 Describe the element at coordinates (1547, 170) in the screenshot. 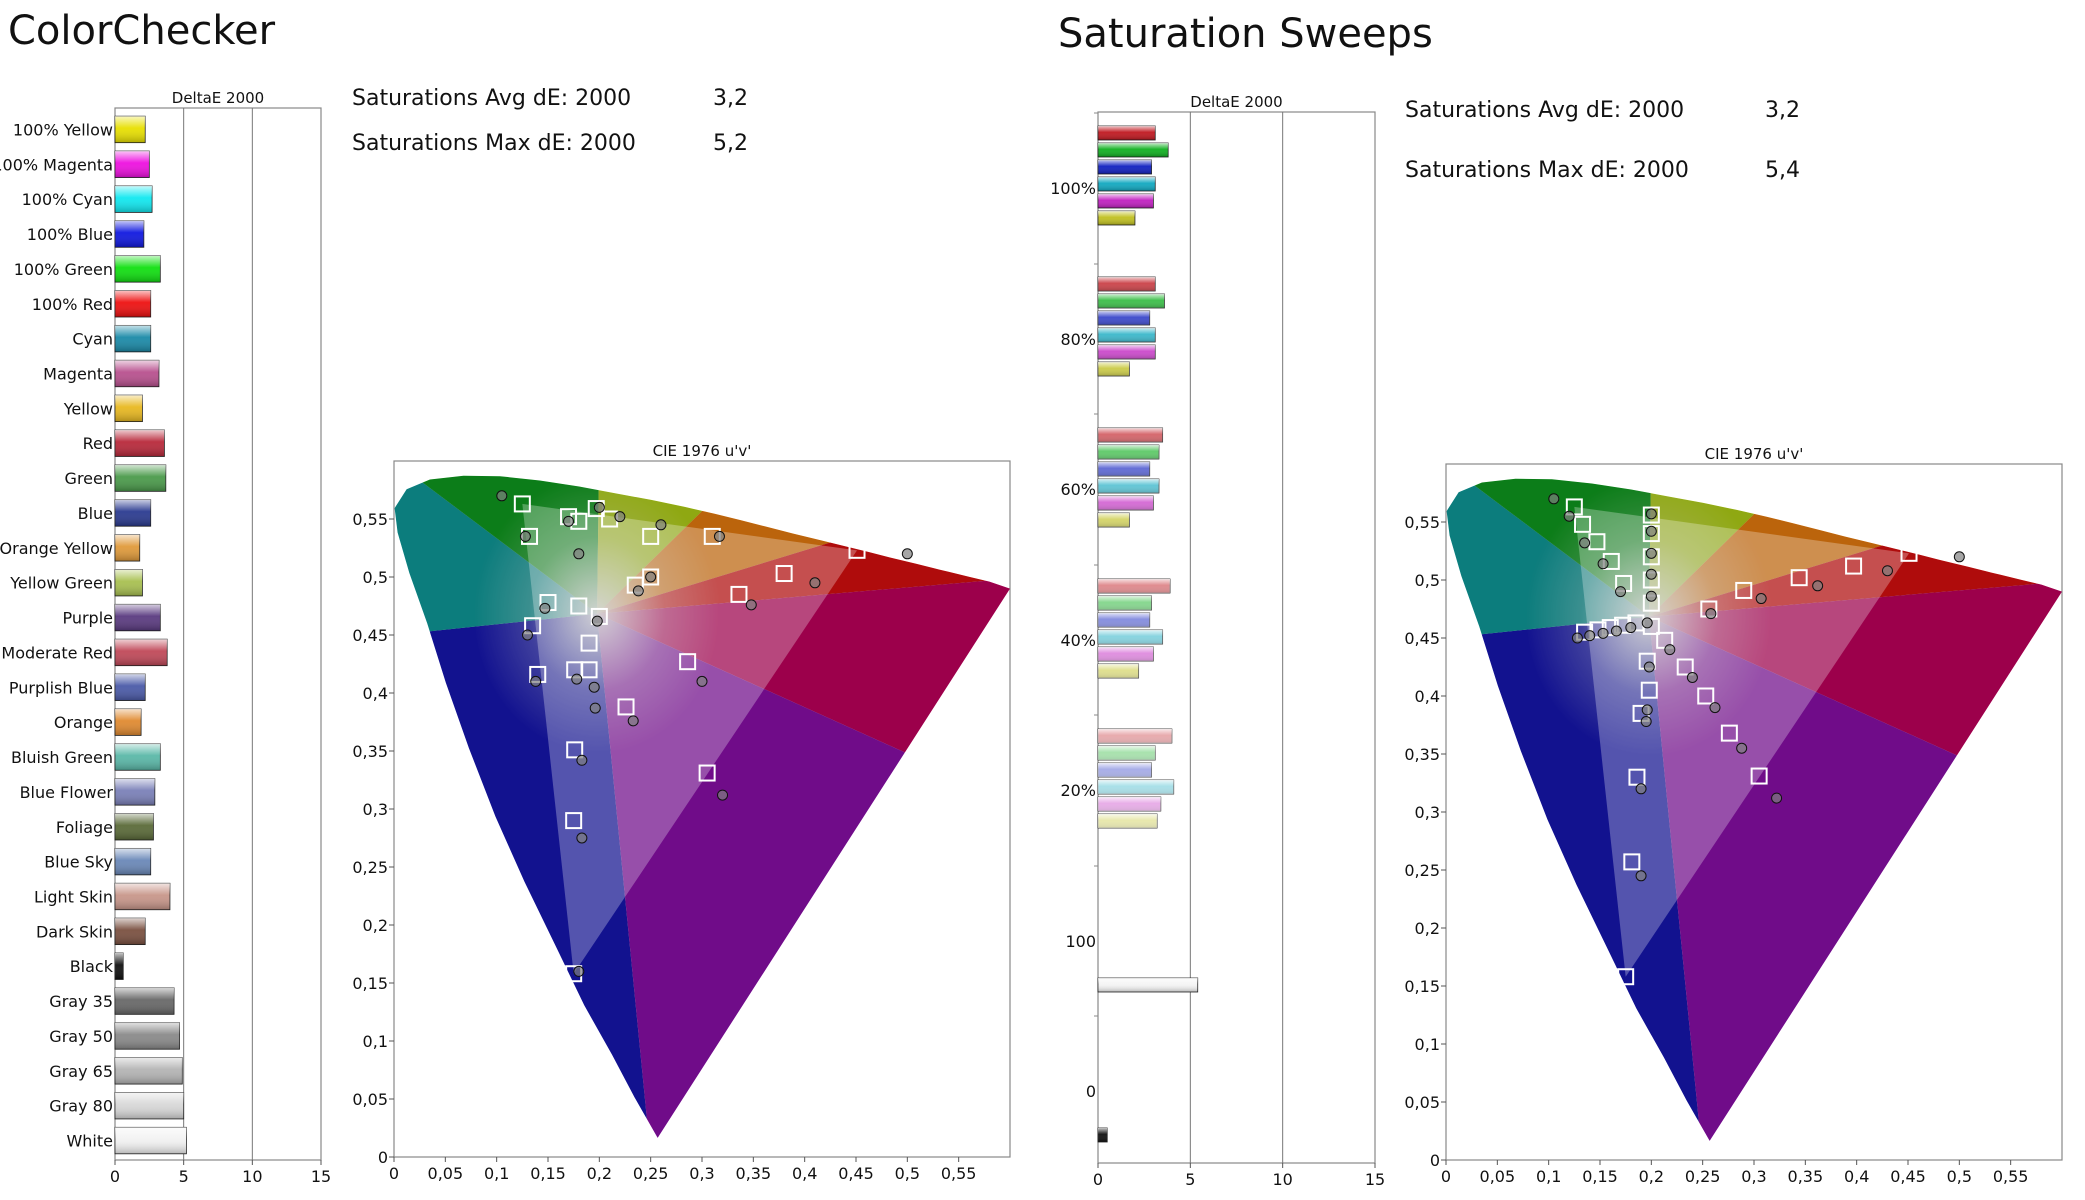

I see `stat-label: Saturations Max dE: 2000` at that location.